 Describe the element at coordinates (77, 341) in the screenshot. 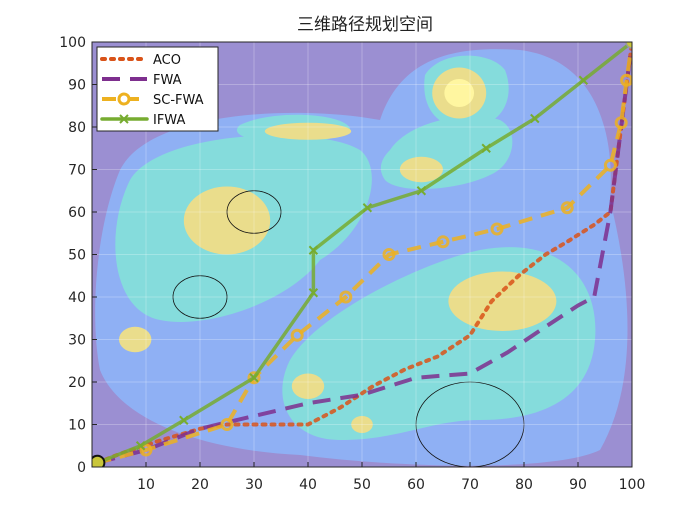

I see `y-tick-label: 30` at that location.